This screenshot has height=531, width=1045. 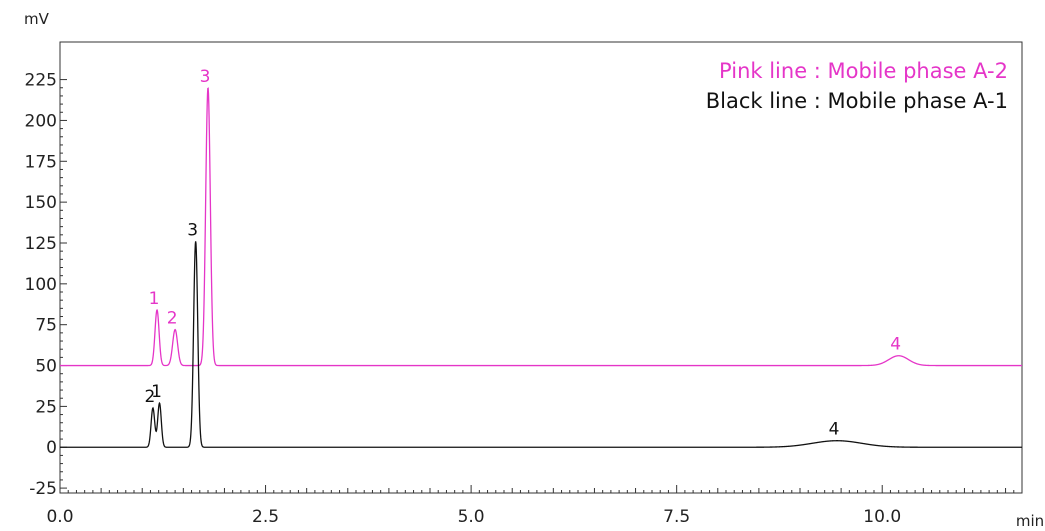 I want to click on y-tick-label: 225, so click(x=41, y=81).